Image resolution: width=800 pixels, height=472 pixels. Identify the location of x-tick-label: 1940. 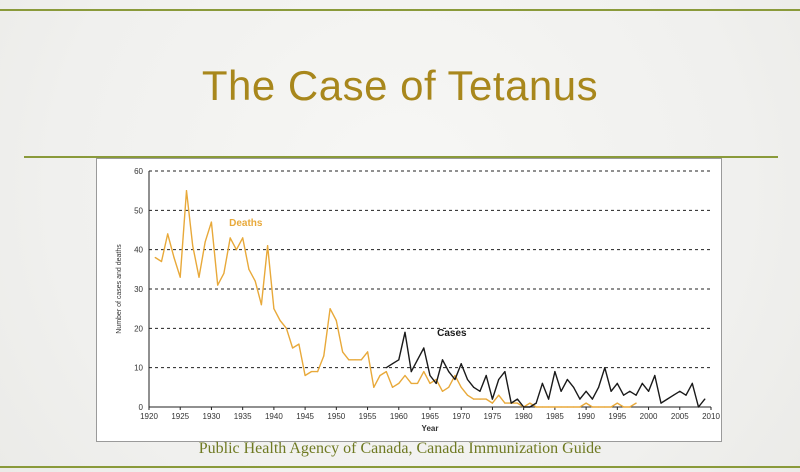
(274, 416).